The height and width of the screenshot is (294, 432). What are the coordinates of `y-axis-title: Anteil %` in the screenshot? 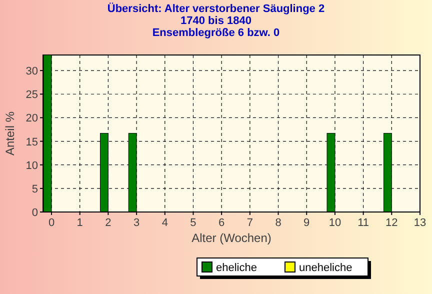 It's located at (10, 133).